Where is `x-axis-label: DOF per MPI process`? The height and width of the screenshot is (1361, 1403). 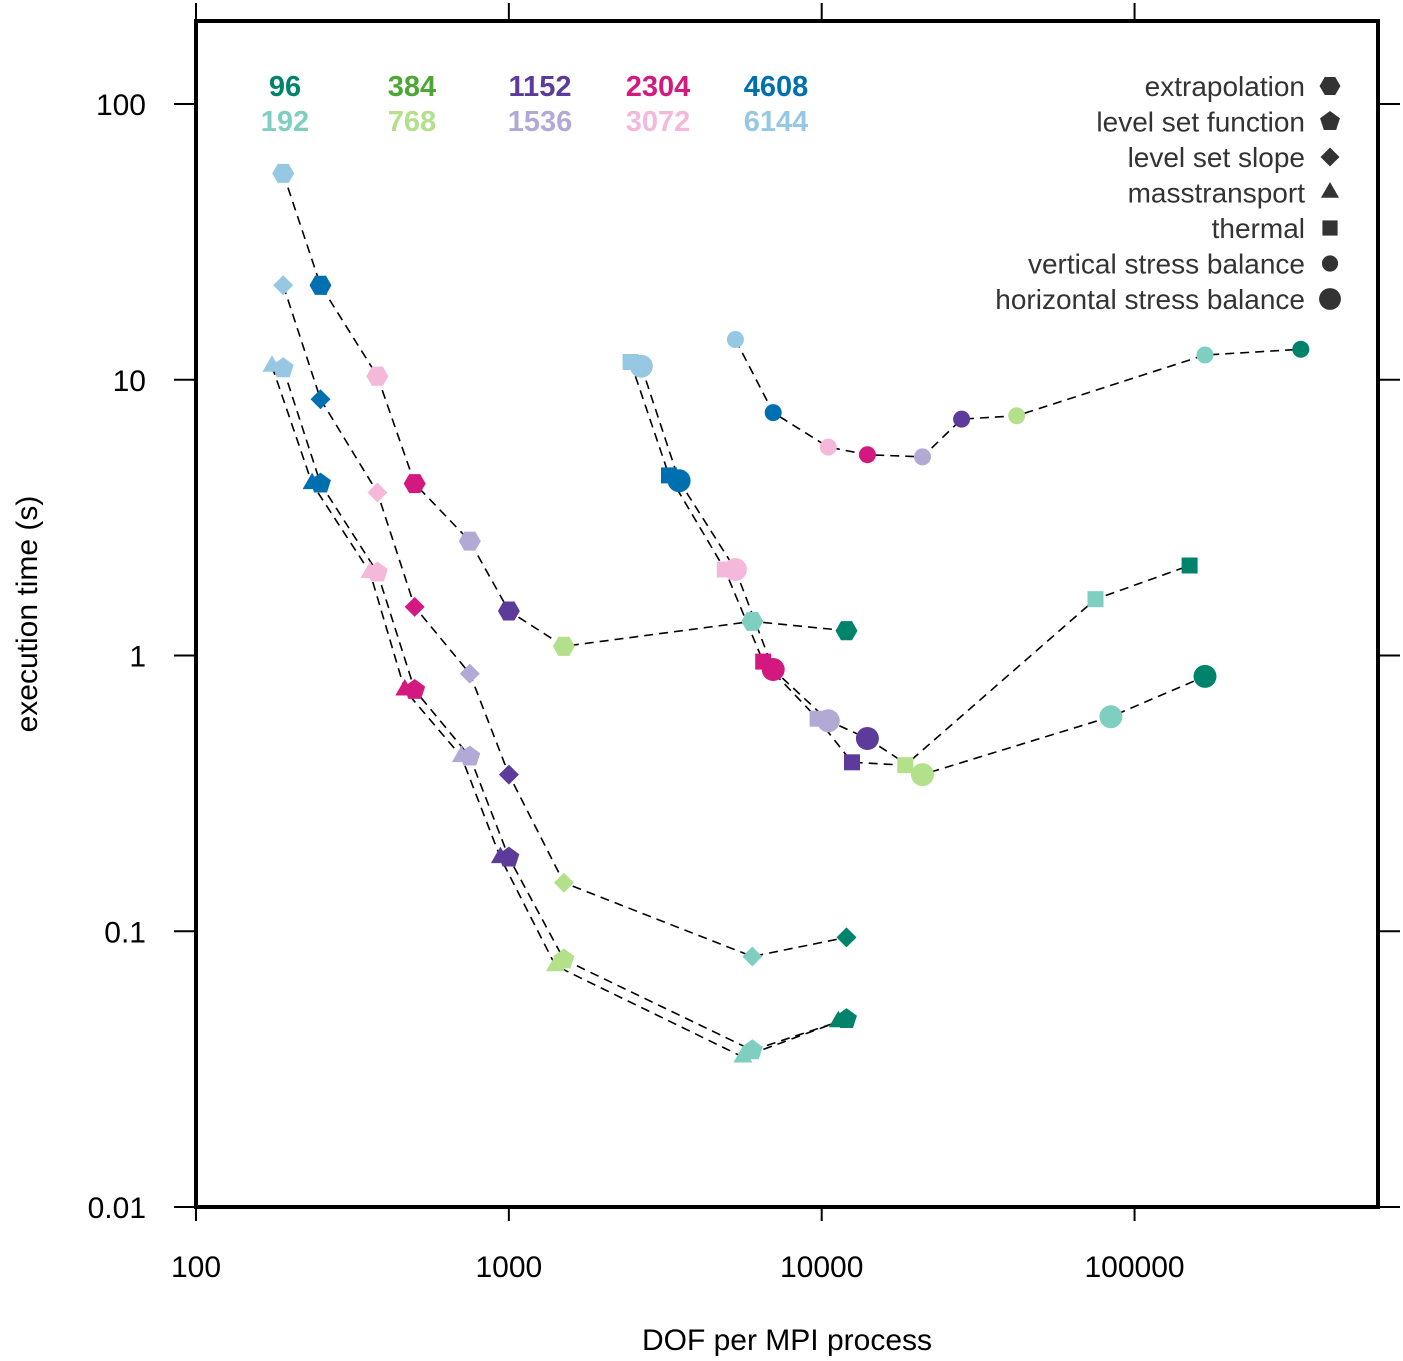
x-axis-label: DOF per MPI process is located at coordinates (787, 1340).